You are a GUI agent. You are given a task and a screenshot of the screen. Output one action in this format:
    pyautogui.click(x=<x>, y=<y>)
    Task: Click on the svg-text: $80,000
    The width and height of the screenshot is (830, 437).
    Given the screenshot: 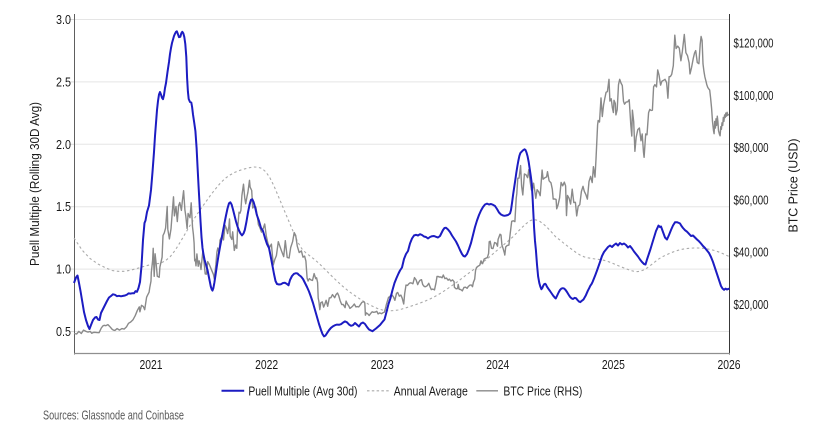 What is the action you would take?
    pyautogui.click(x=751, y=147)
    